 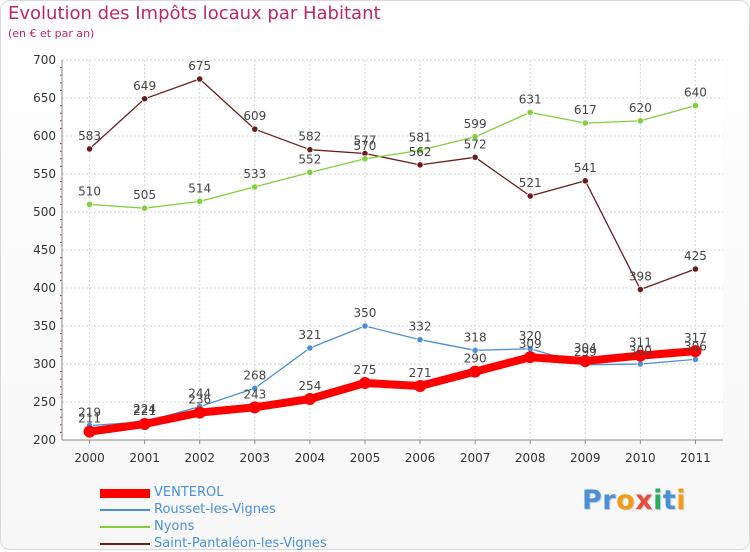 I want to click on data-label: 631, so click(x=530, y=99).